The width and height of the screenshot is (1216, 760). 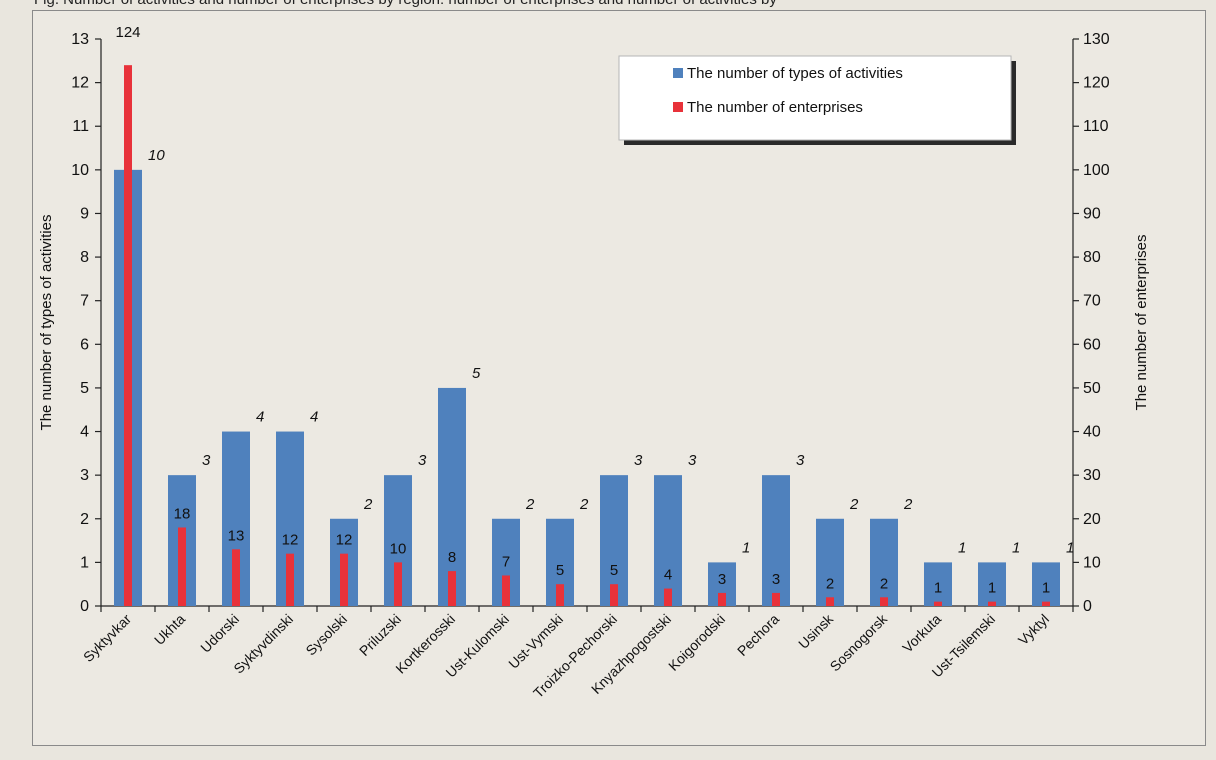 What do you see at coordinates (182, 513) in the screenshot?
I see `enterprises-value-label: 18` at bounding box center [182, 513].